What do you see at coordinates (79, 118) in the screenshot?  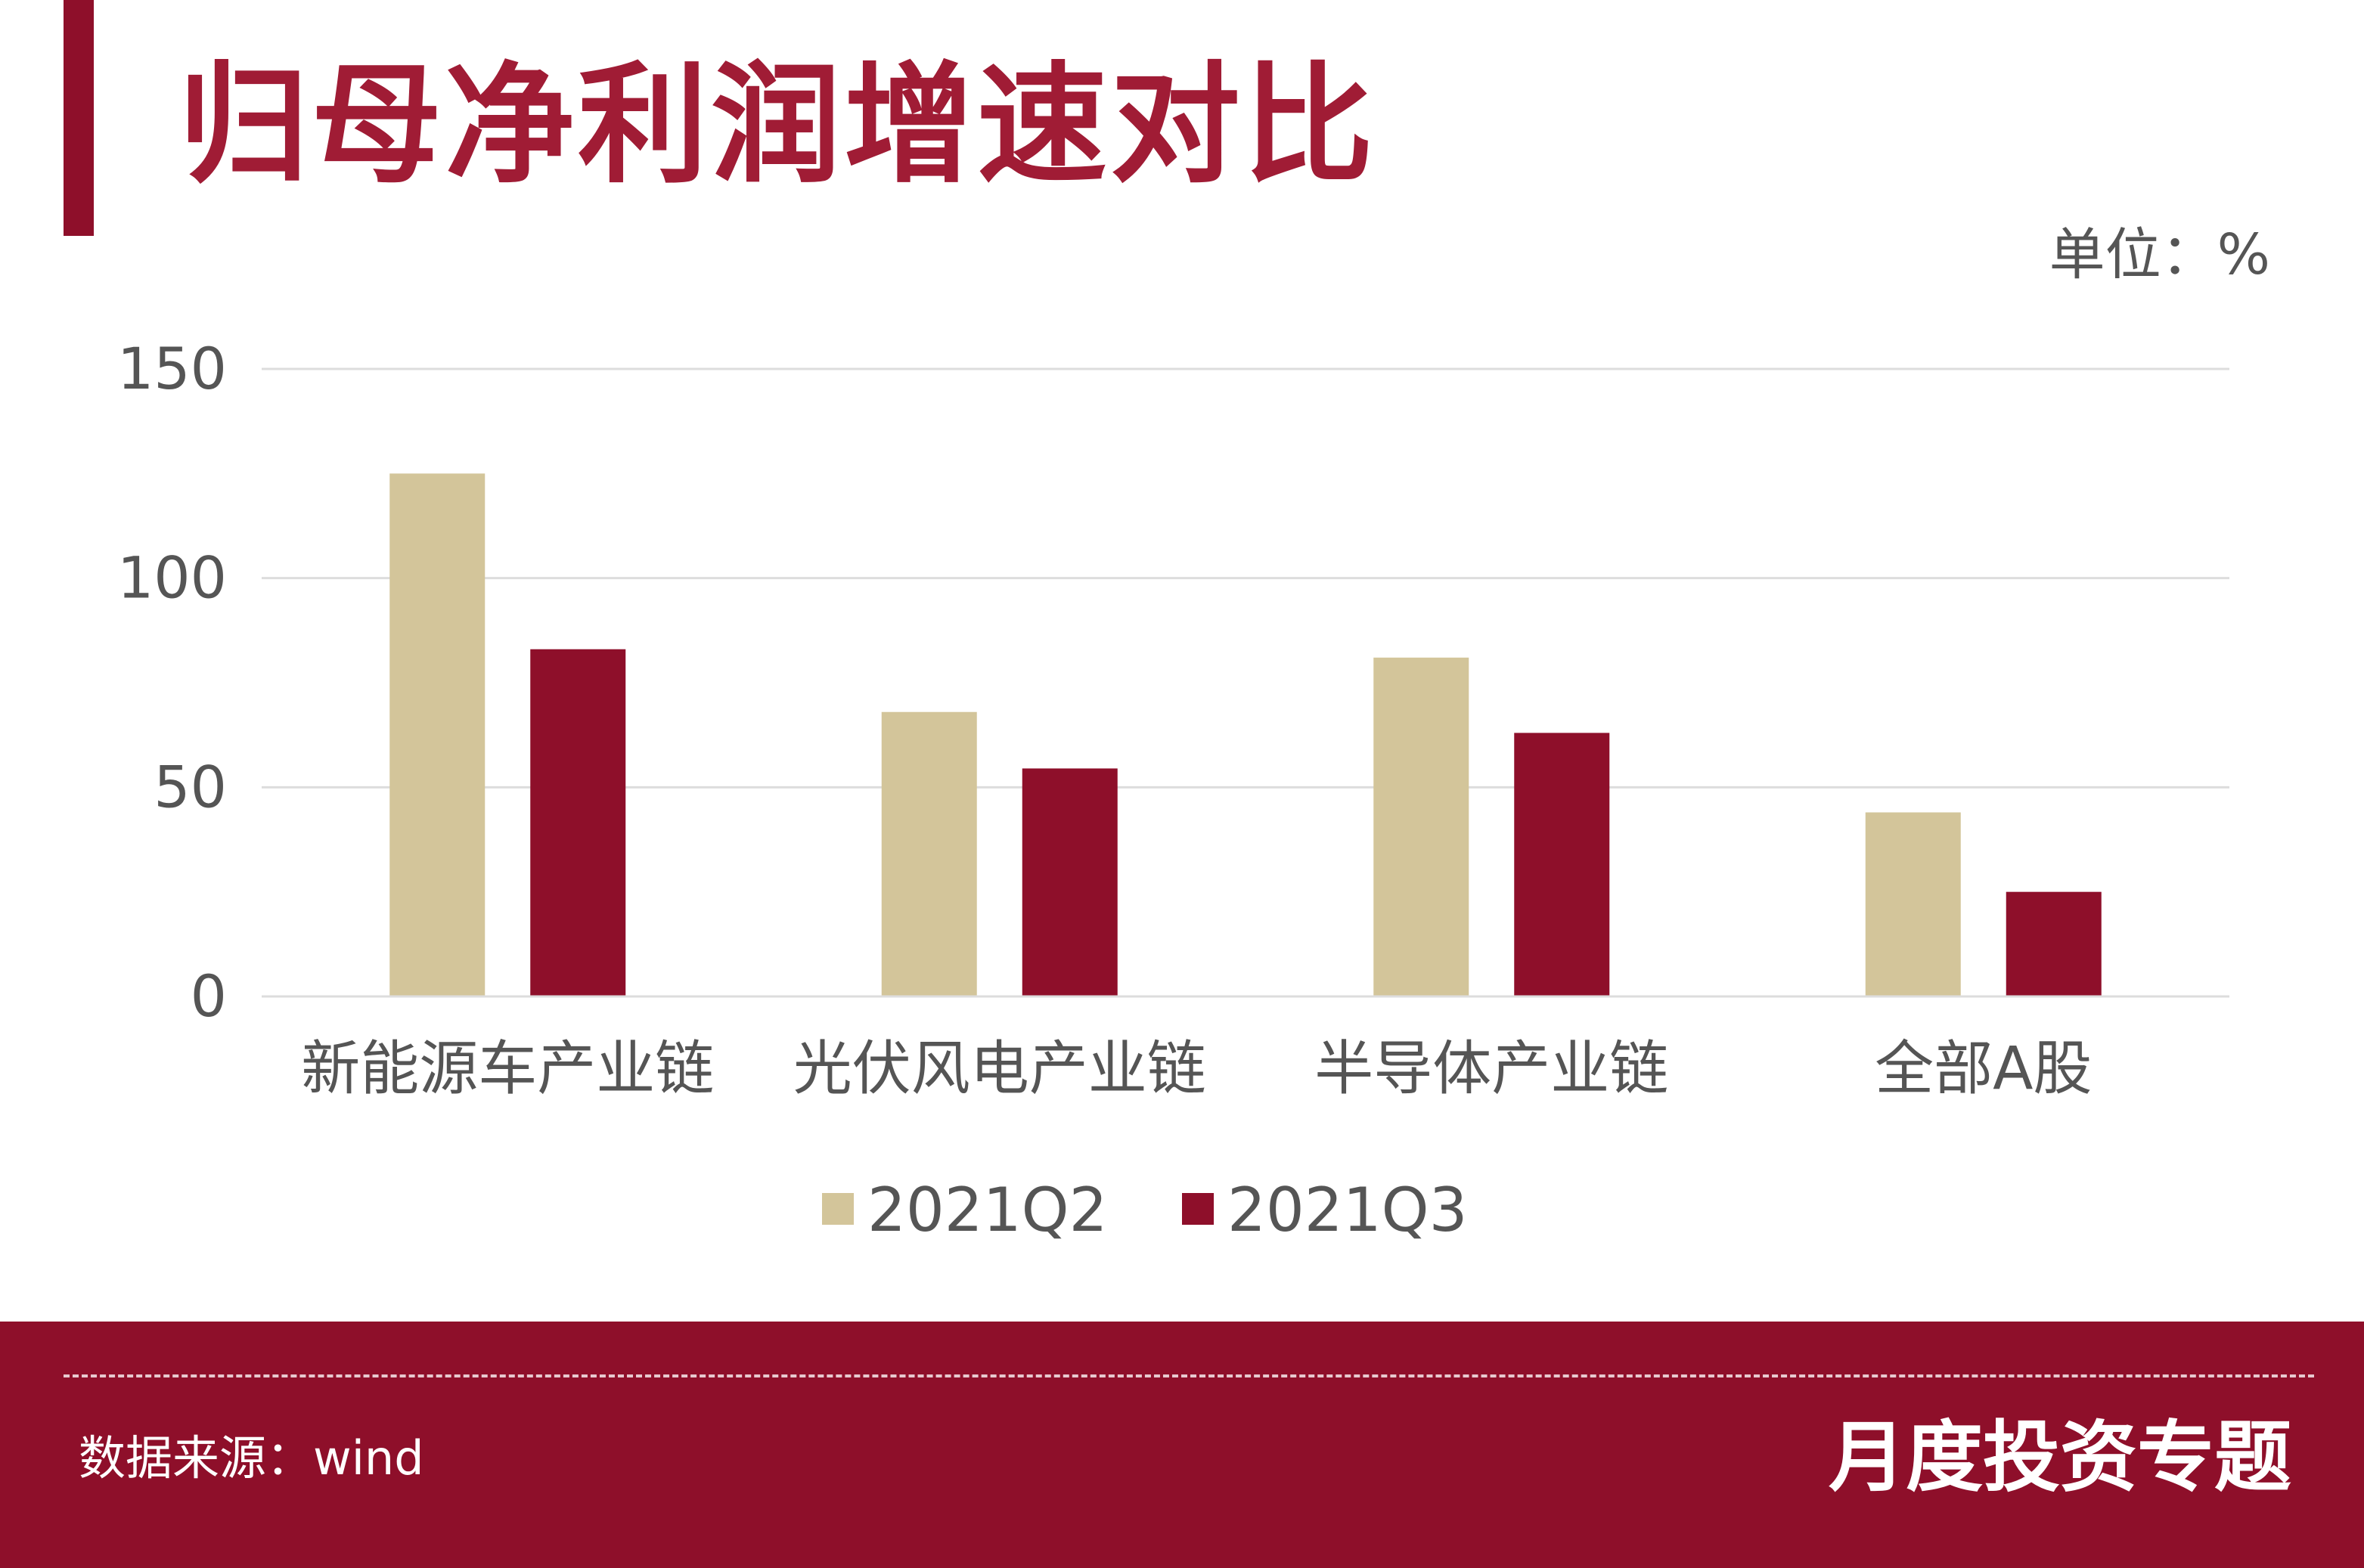 I see `title-accent-bar` at bounding box center [79, 118].